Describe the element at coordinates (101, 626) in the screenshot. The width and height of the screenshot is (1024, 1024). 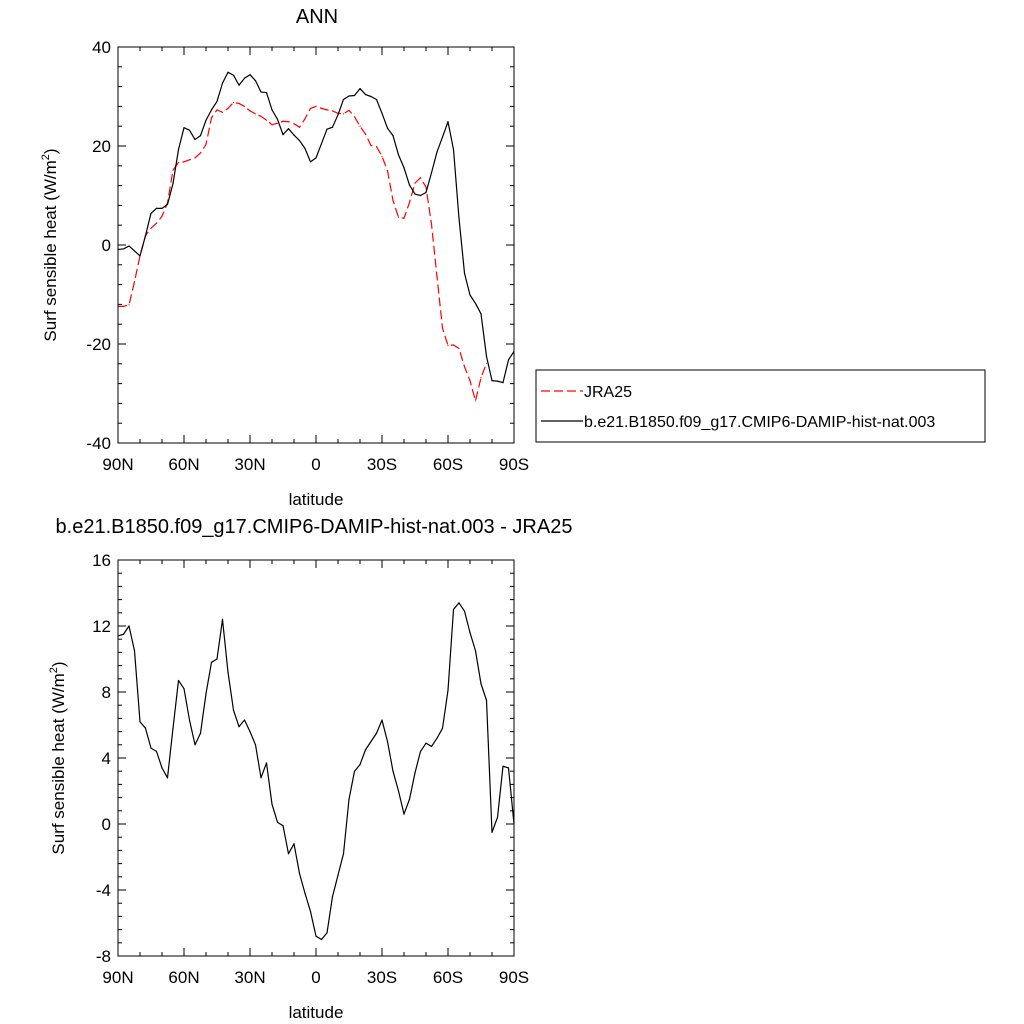
I see `y-tick-label: 12` at that location.